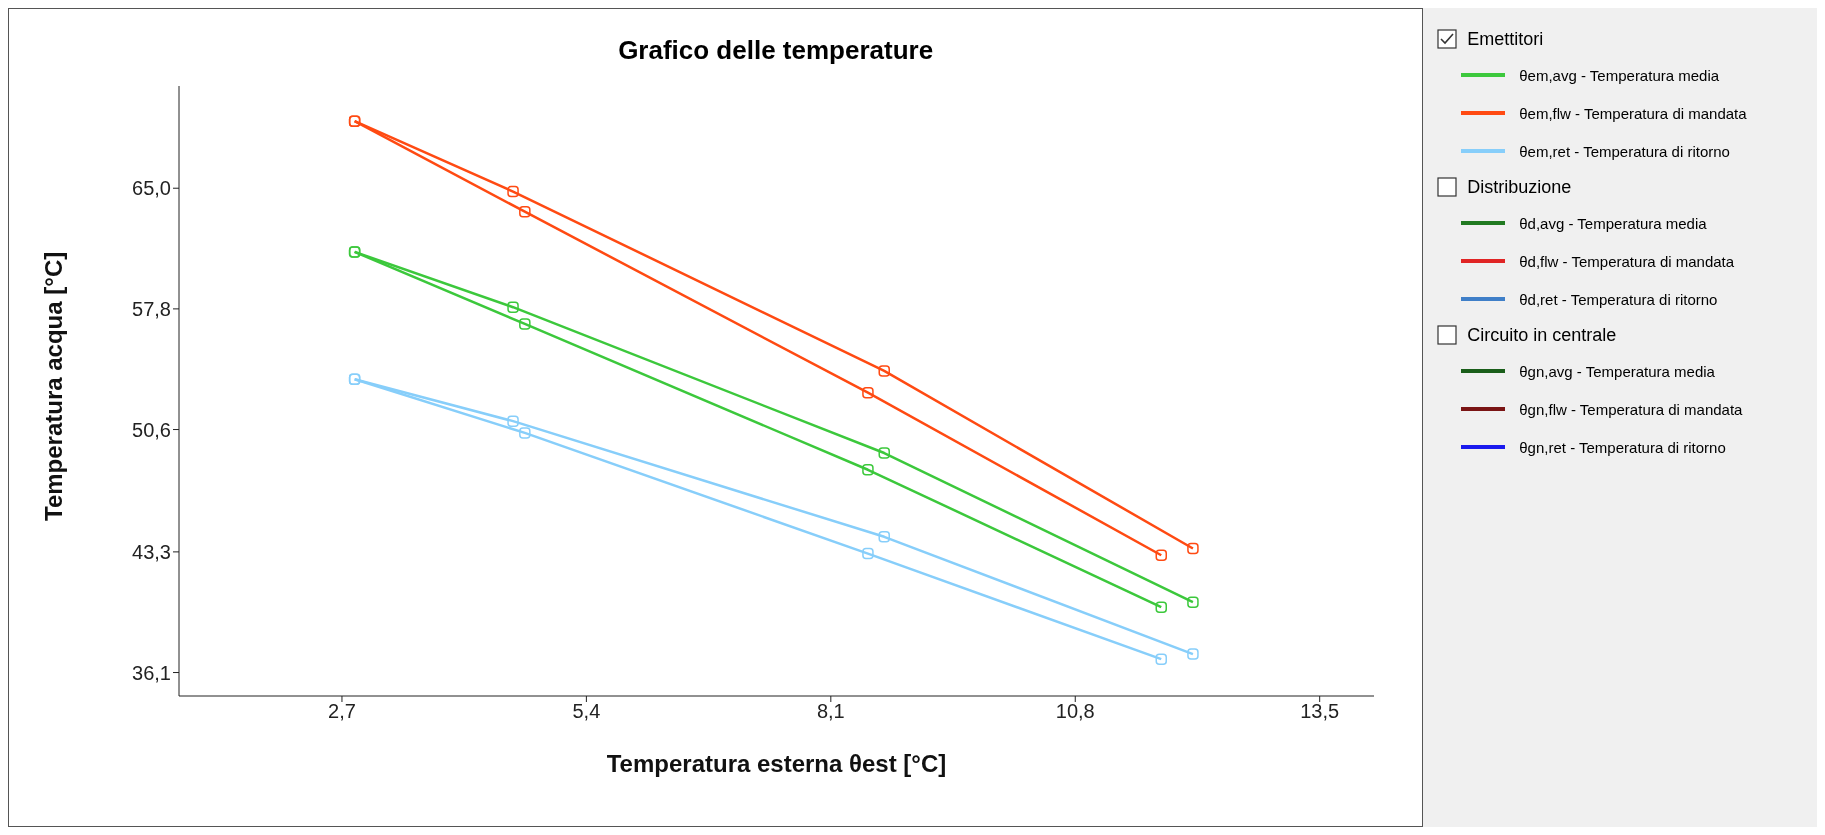 This screenshot has height=835, width=1825. Describe the element at coordinates (1075, 711) in the screenshot. I see `x-tick-label: 10,8` at that location.